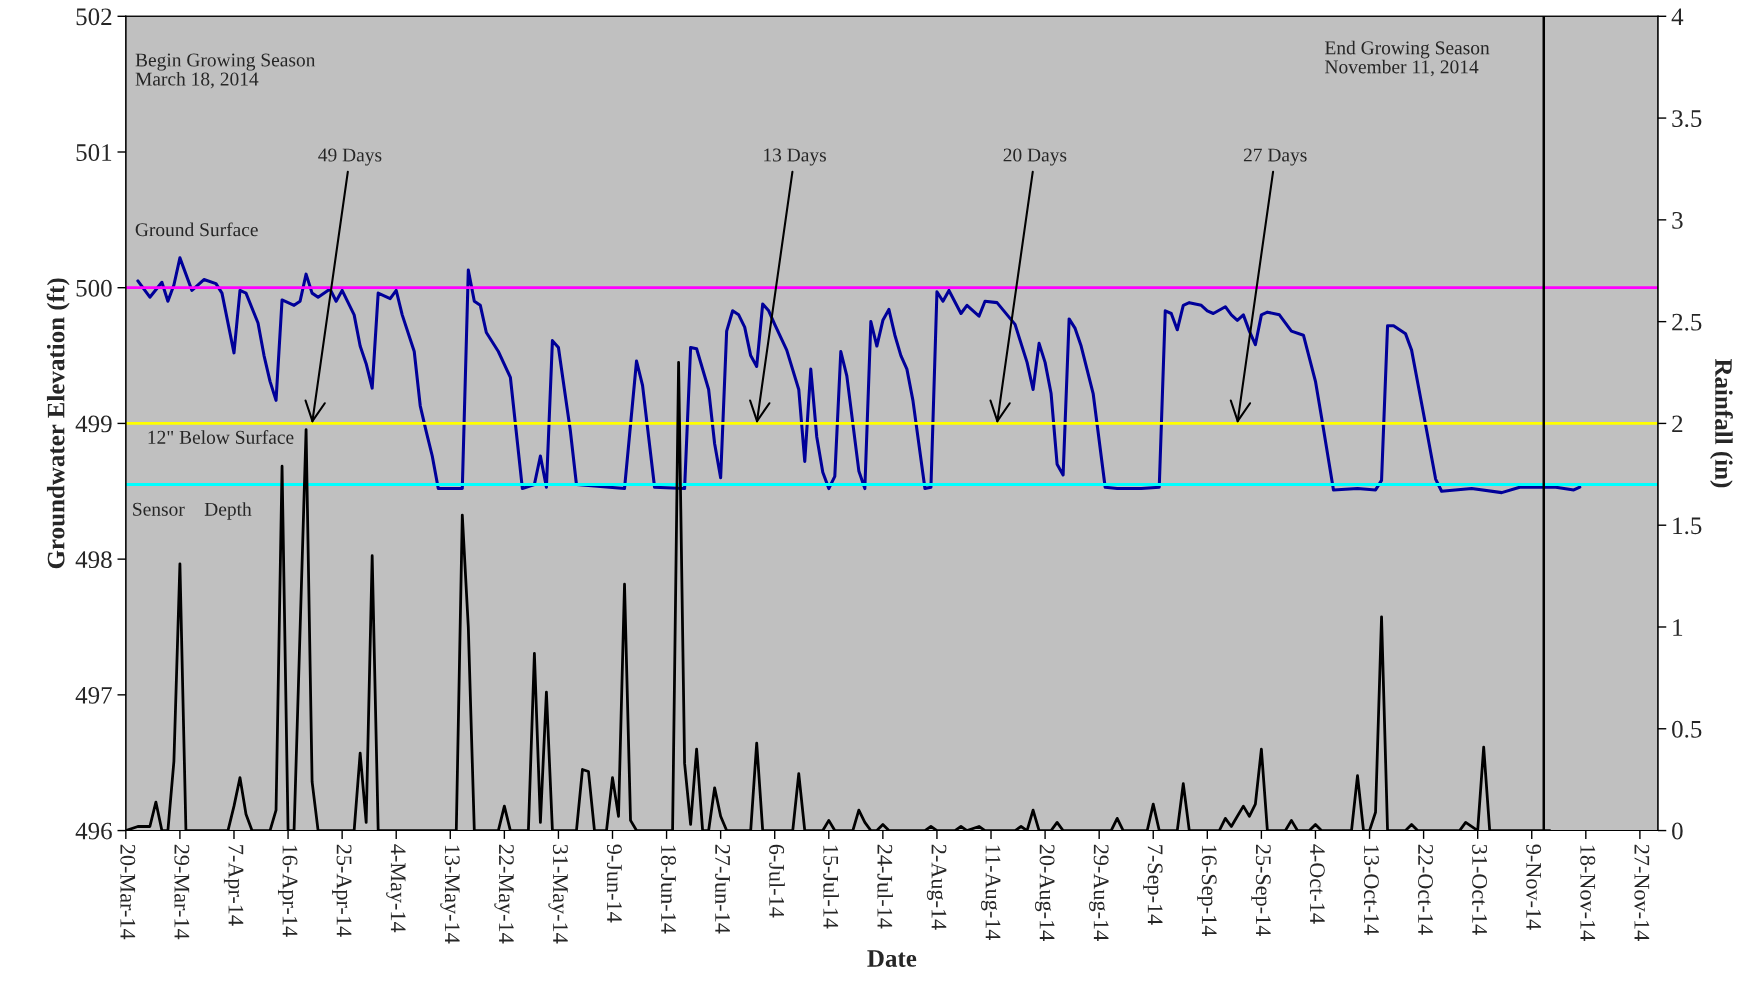 This screenshot has height=987, width=1760. Describe the element at coordinates (233, 885) in the screenshot. I see `x-tick-label: 7-Apr-14` at that location.